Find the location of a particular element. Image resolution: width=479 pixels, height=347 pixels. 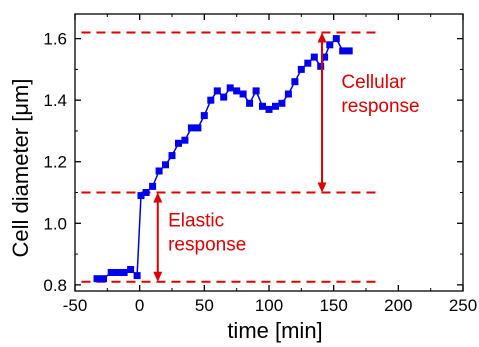

x-axis-label: time [min] is located at coordinates (274, 330).